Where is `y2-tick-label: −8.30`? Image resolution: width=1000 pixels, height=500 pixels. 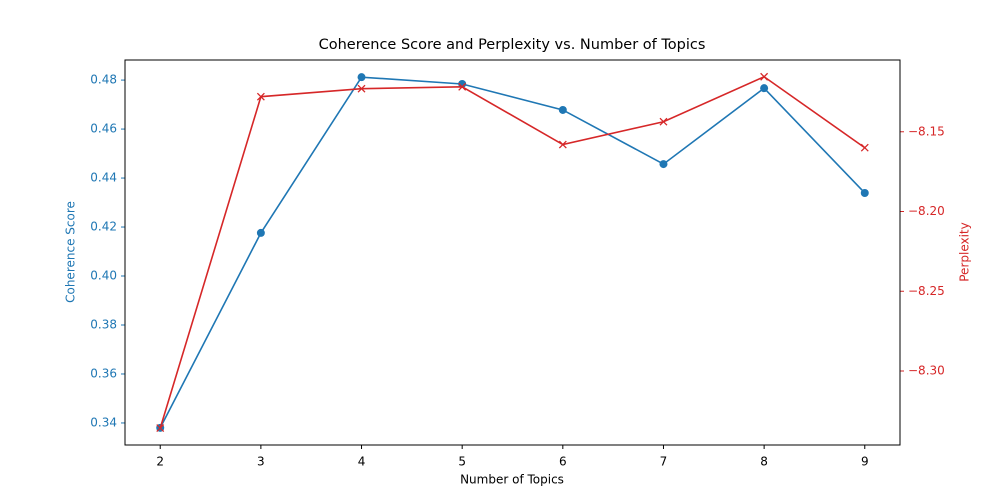 y2-tick-label: −8.30 is located at coordinates (926, 370).